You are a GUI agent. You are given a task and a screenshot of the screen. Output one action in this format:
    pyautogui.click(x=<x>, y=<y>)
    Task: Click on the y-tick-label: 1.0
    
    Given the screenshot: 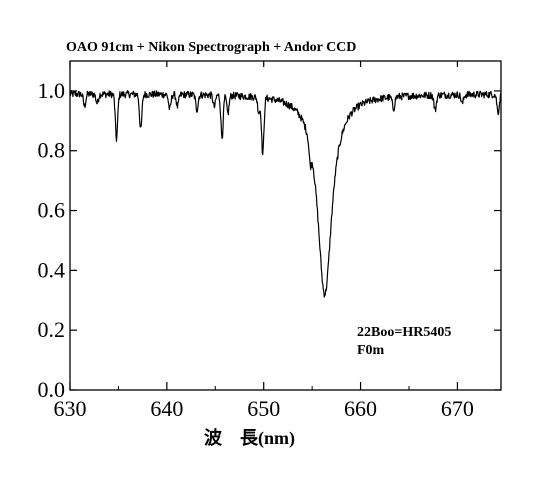 What is the action you would take?
    pyautogui.click(x=52, y=90)
    